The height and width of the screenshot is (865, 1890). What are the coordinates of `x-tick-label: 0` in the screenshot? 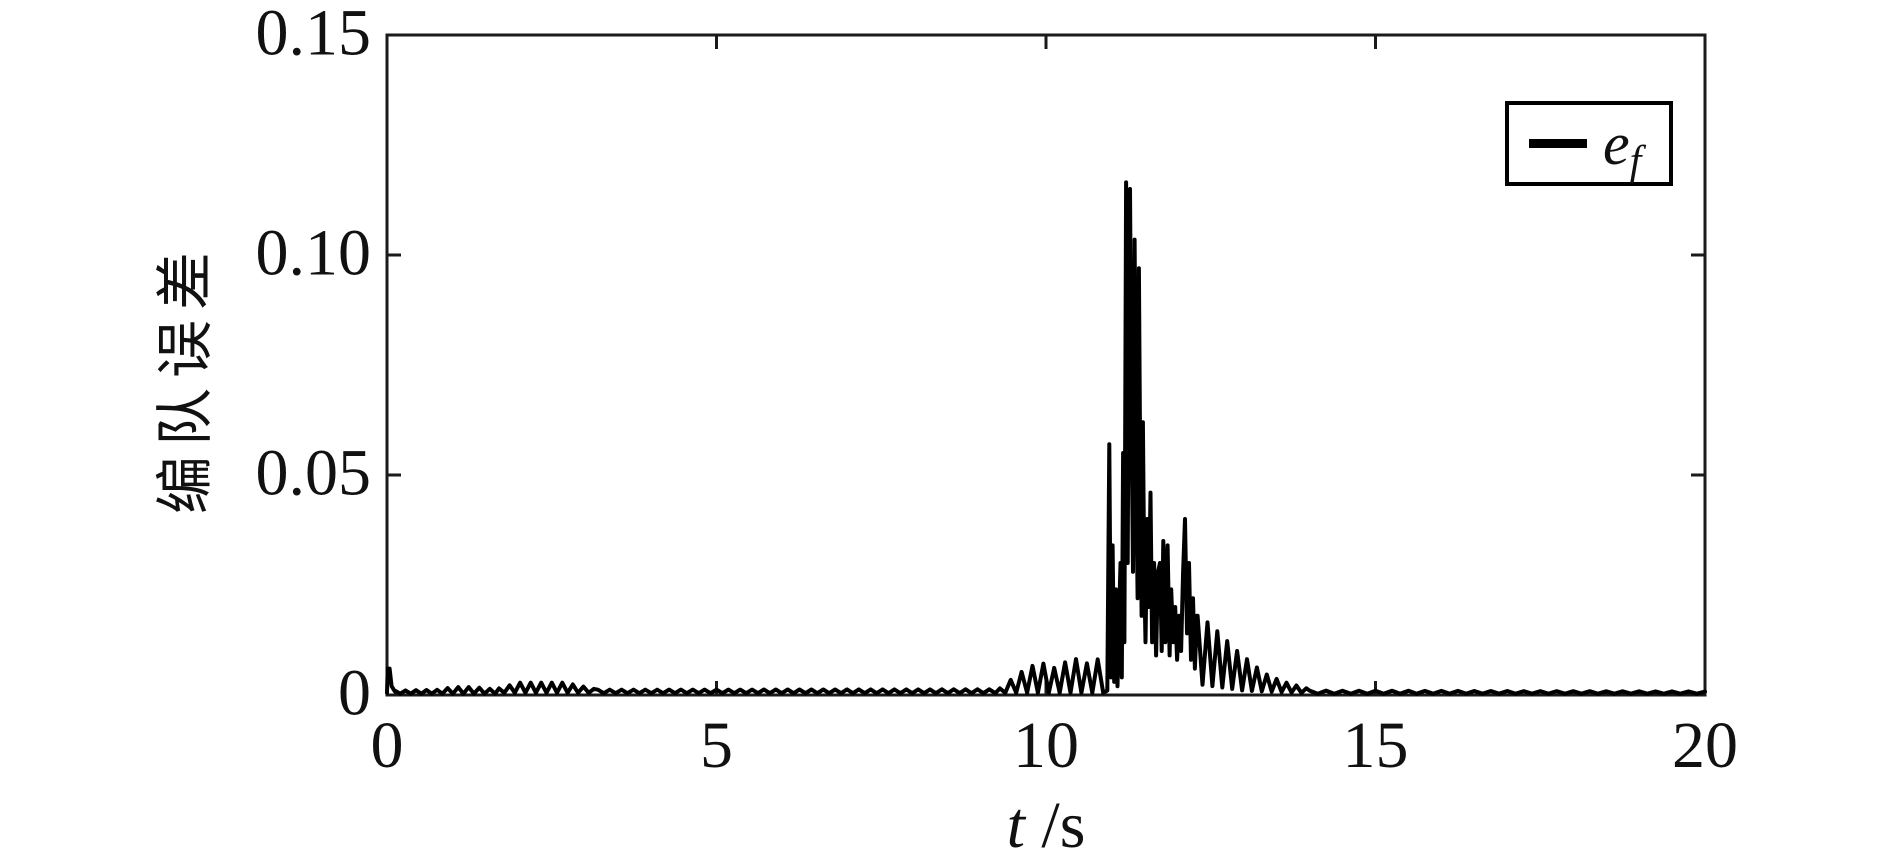 It's located at (387, 745).